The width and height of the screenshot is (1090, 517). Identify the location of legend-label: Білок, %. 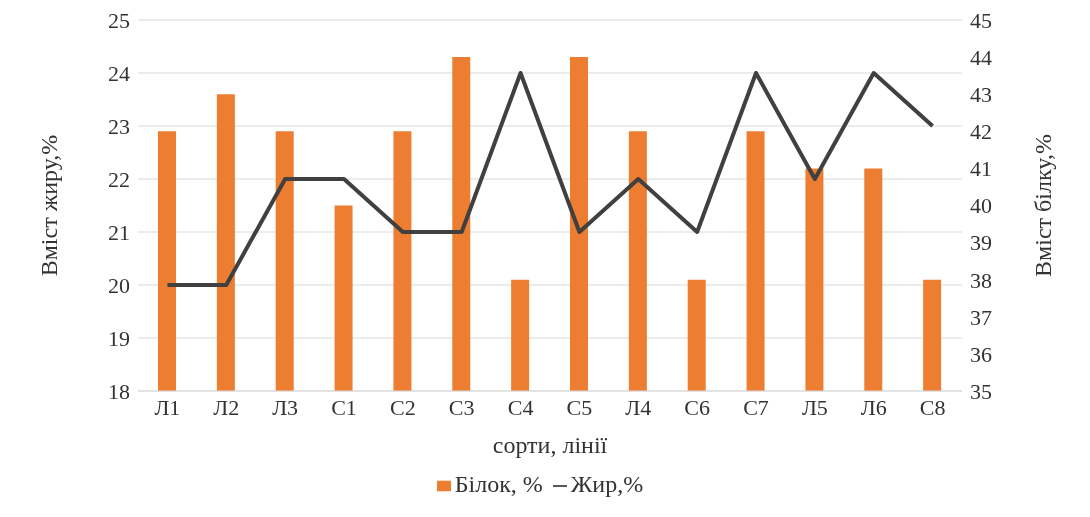
(498, 484).